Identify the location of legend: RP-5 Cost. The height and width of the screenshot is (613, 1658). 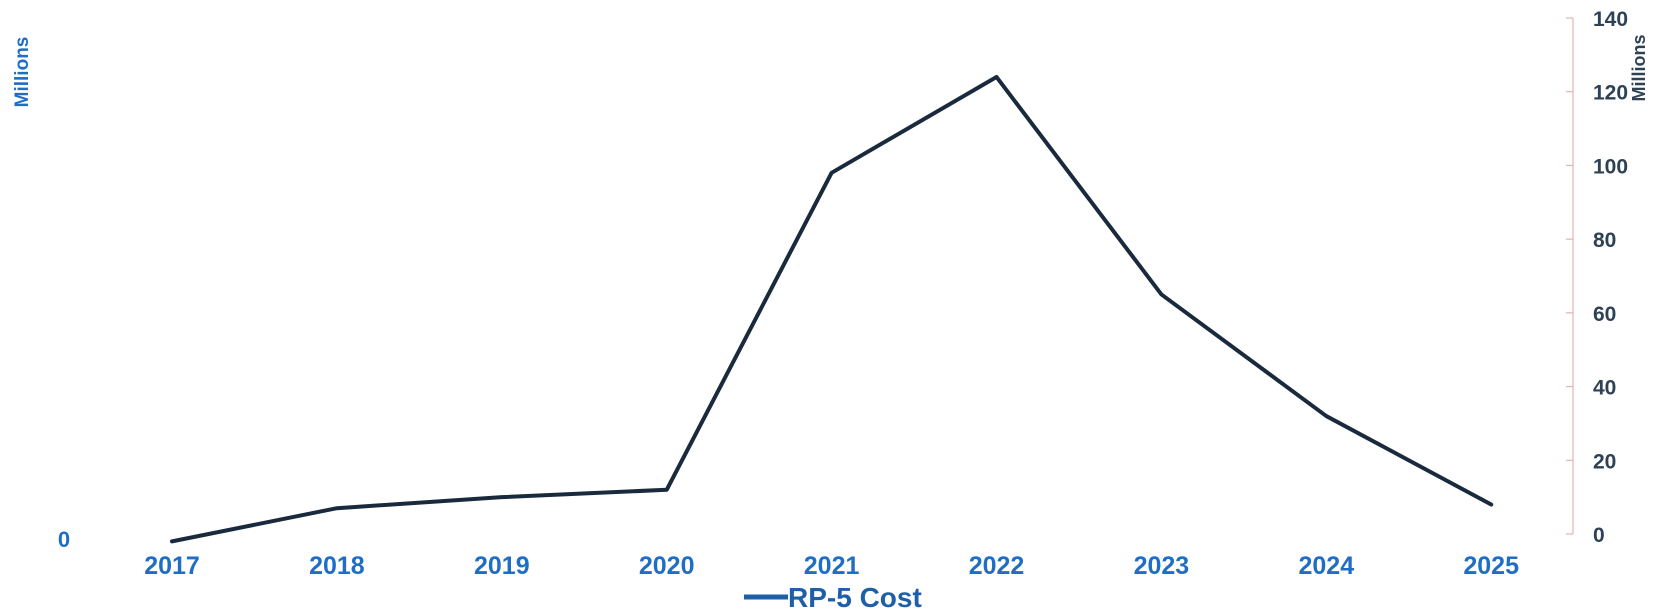
(833, 597).